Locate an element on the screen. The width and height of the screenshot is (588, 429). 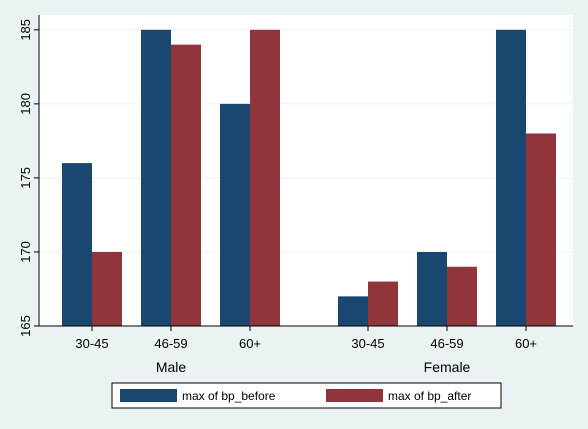
legend-label-bp-before: max of bp_before is located at coordinates (229, 396).